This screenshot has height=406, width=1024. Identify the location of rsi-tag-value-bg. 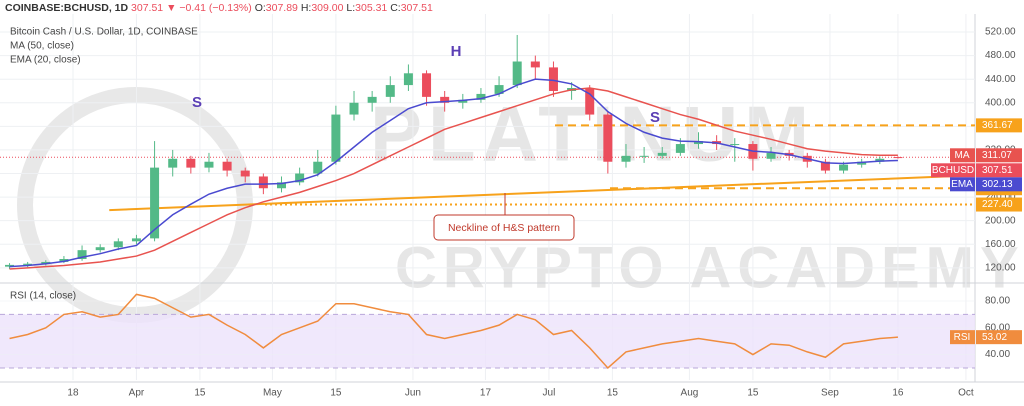
(999, 337).